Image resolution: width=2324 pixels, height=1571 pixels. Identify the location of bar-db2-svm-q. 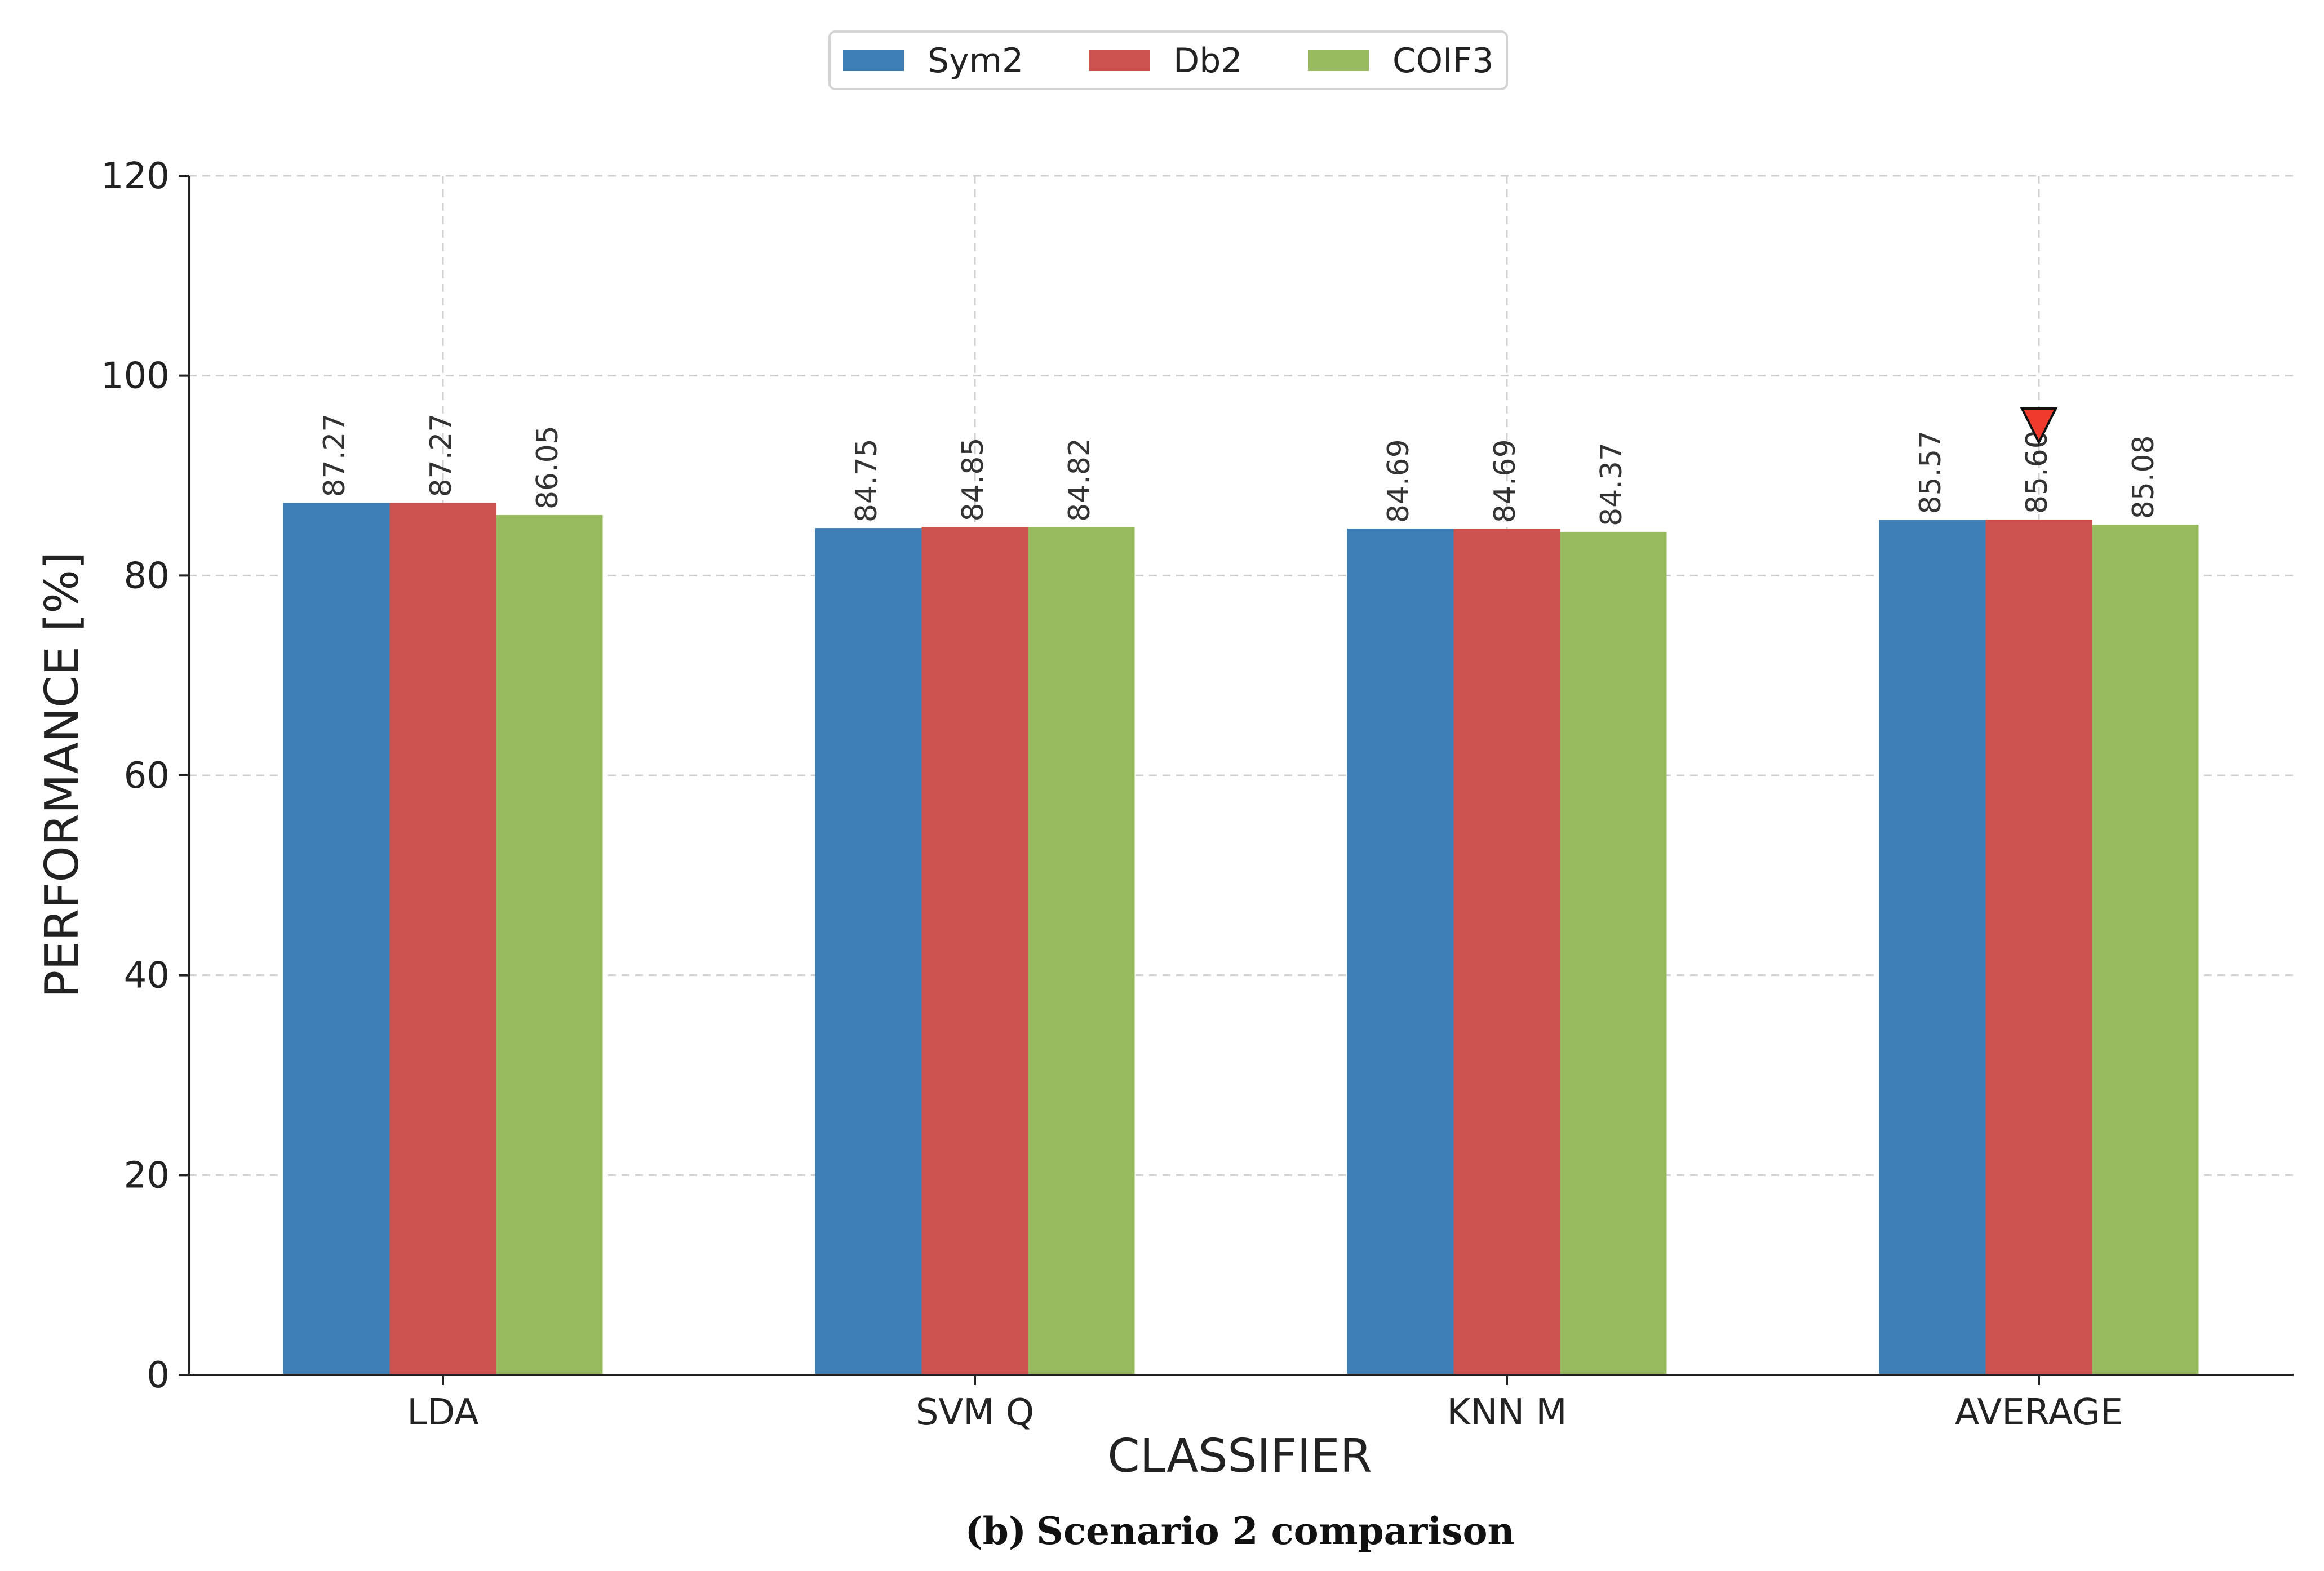
(974, 951).